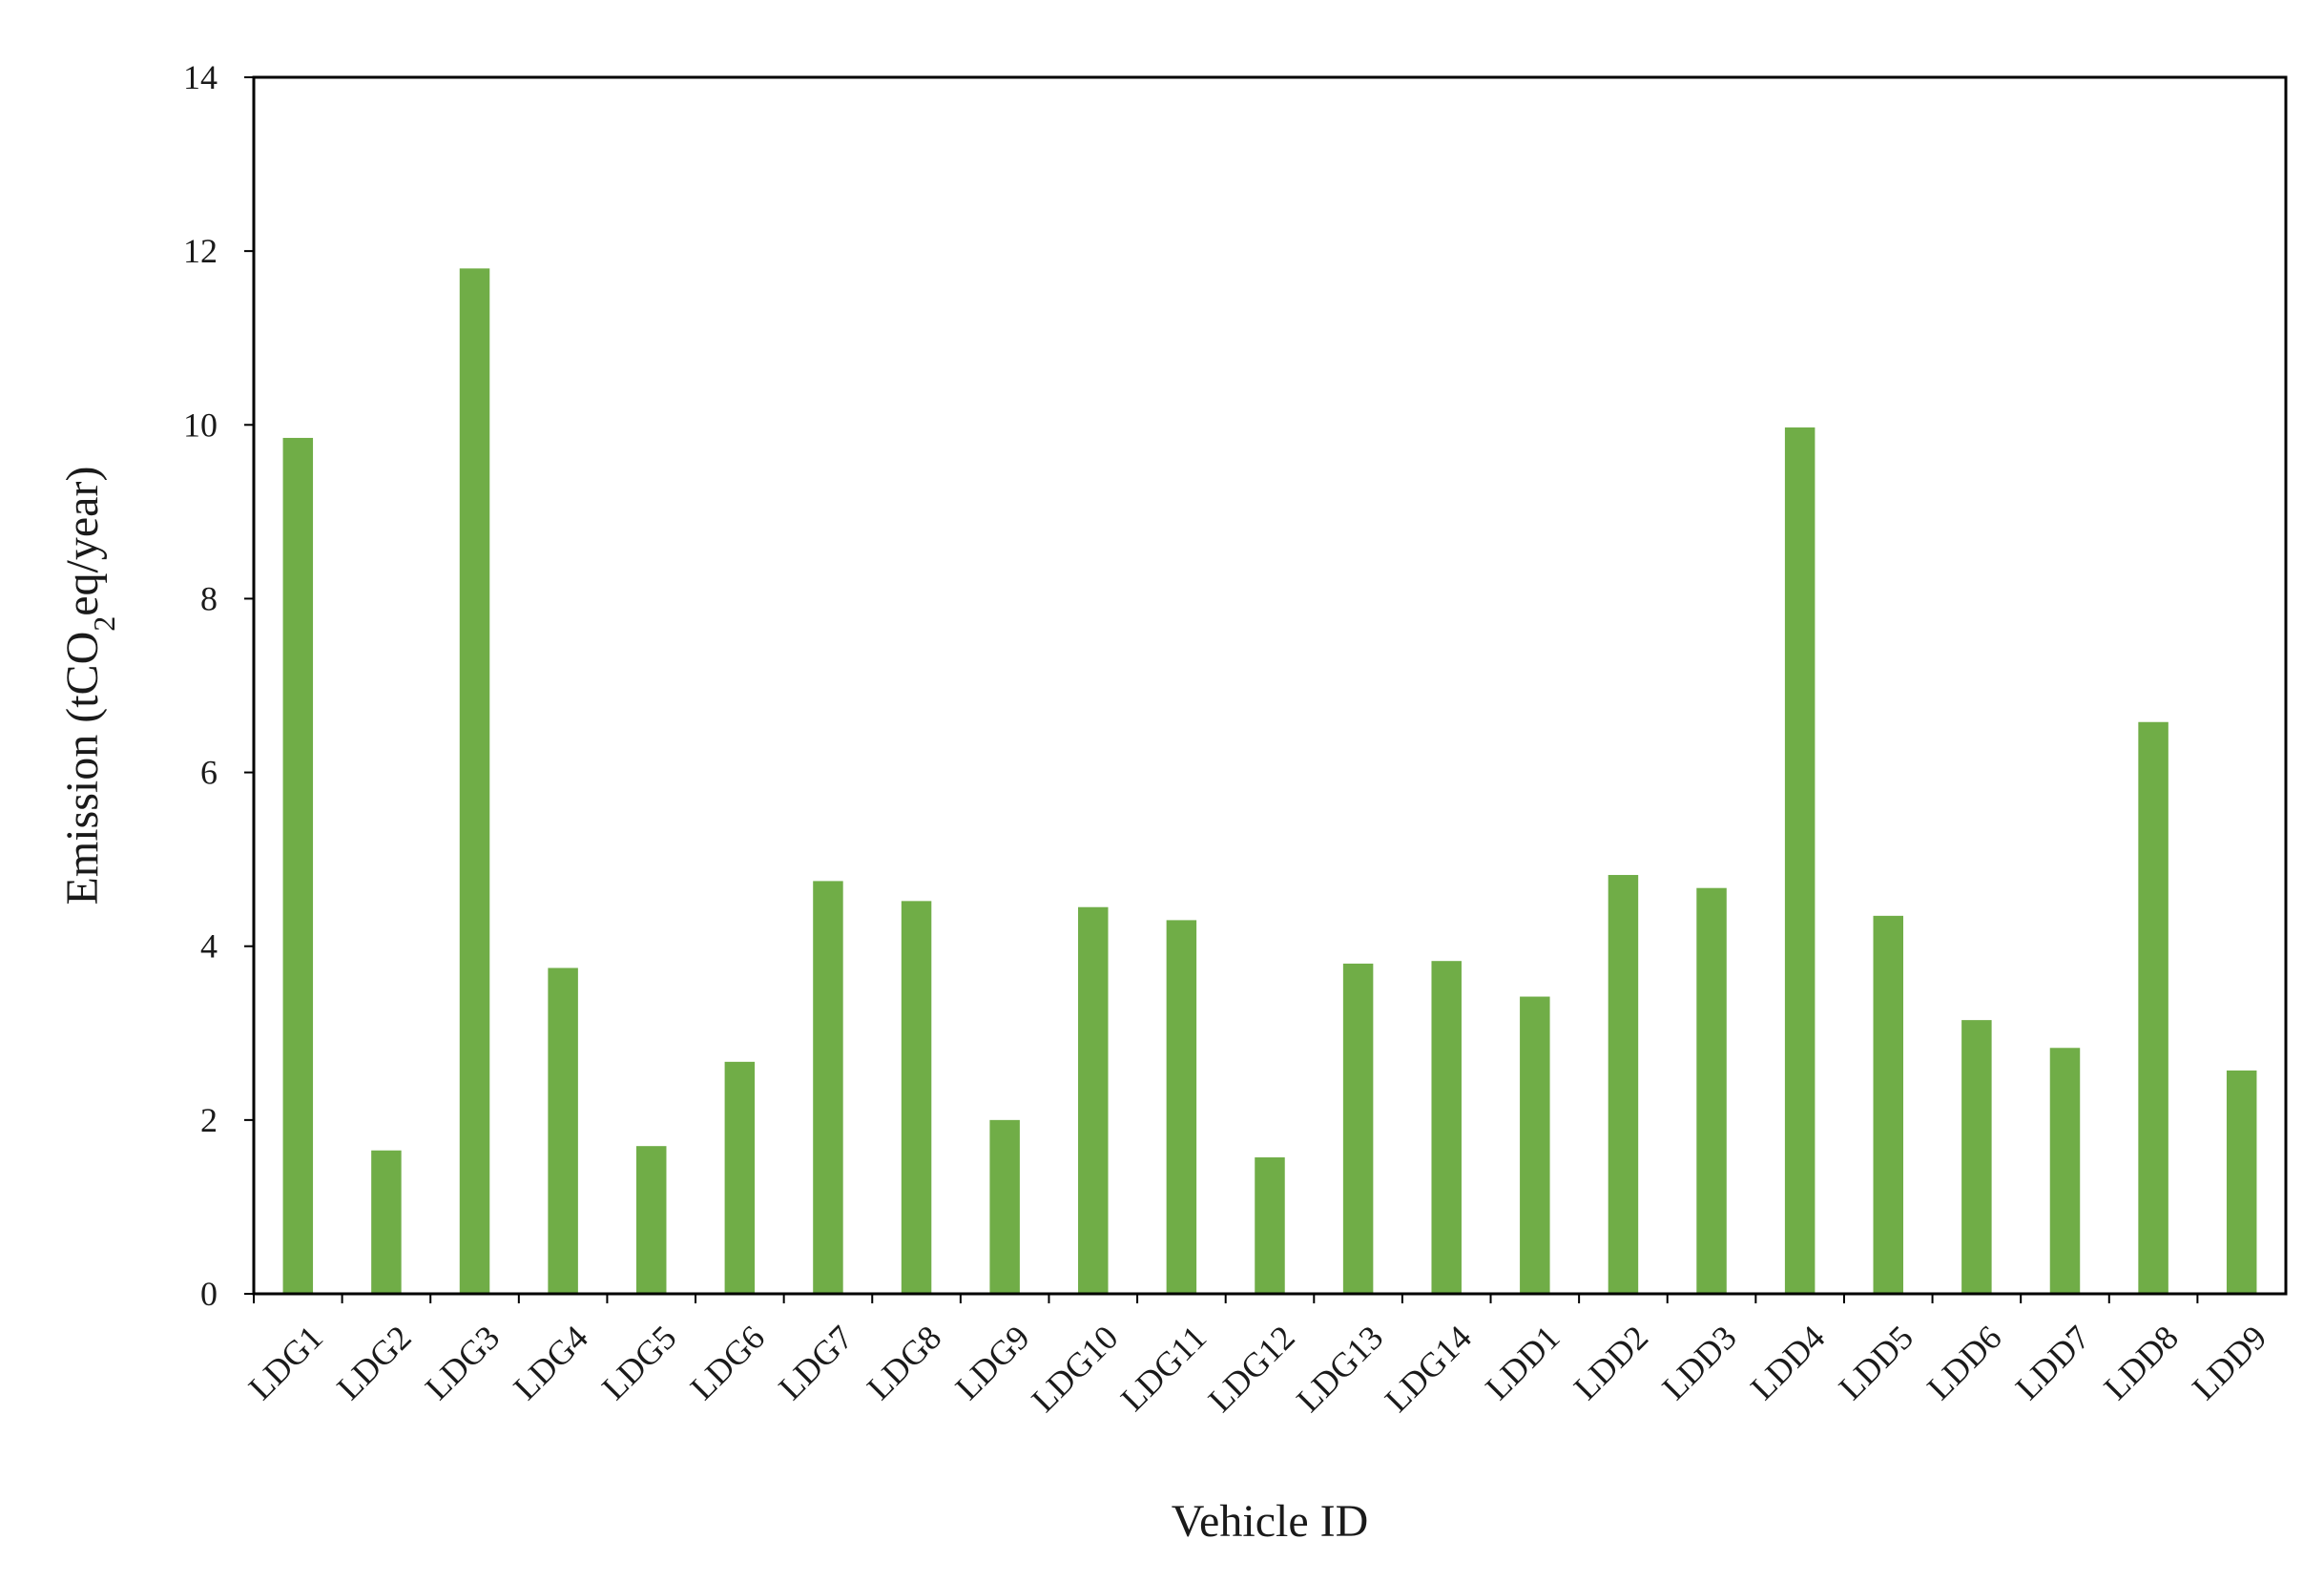  What do you see at coordinates (1270, 1522) in the screenshot?
I see `x-axis-title: Vehicle ID` at bounding box center [1270, 1522].